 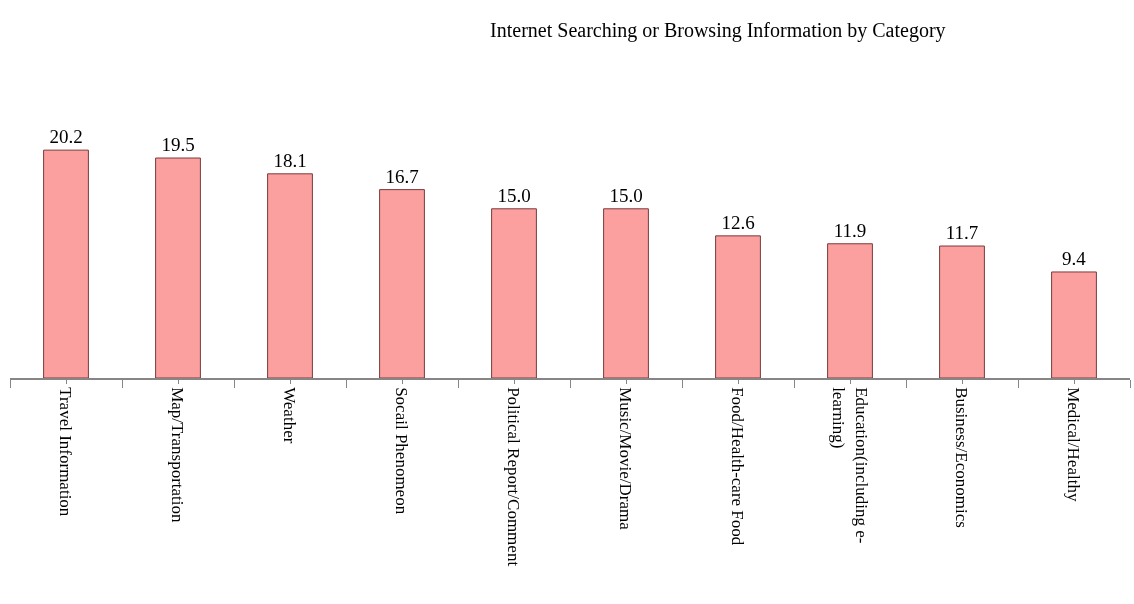 I want to click on x-tick-label: Travel Information, so click(x=66, y=452).